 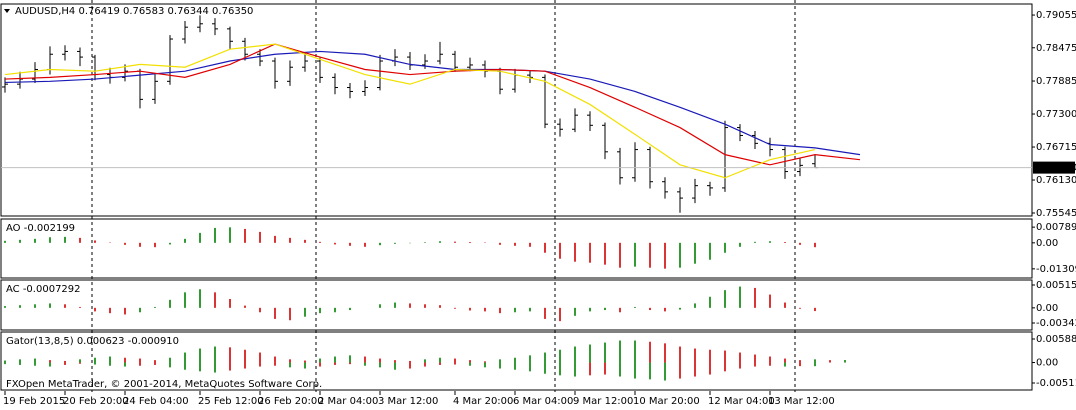 What do you see at coordinates (1056, 285) in the screenshot?
I see `y-tick-label: 0.005158` at bounding box center [1056, 285].